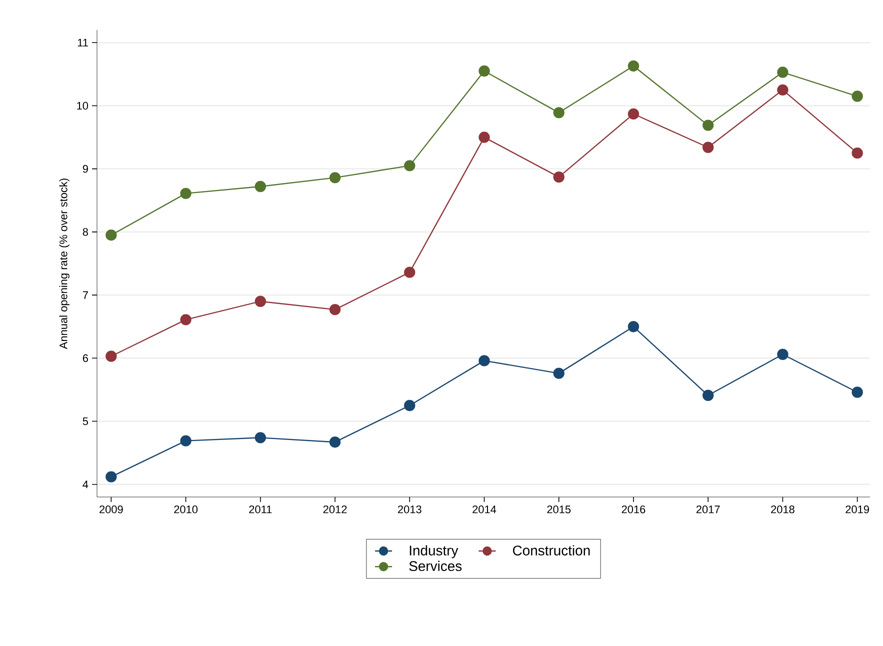 The height and width of the screenshot is (646, 883). I want to click on x-tick-label: 2019, so click(857, 510).